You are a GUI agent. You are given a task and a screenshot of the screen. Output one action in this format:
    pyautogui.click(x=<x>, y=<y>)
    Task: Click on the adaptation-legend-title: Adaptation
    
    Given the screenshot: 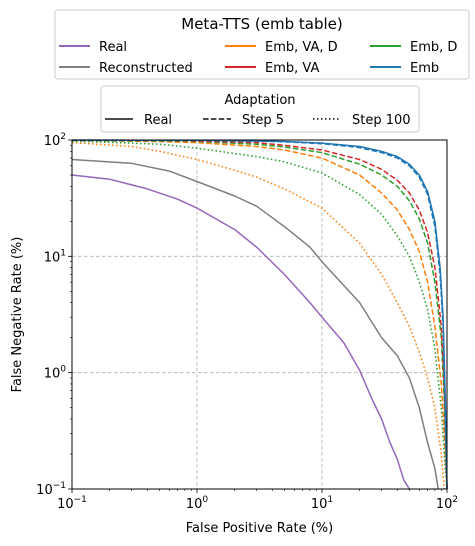 What is the action you would take?
    pyautogui.click(x=259, y=100)
    